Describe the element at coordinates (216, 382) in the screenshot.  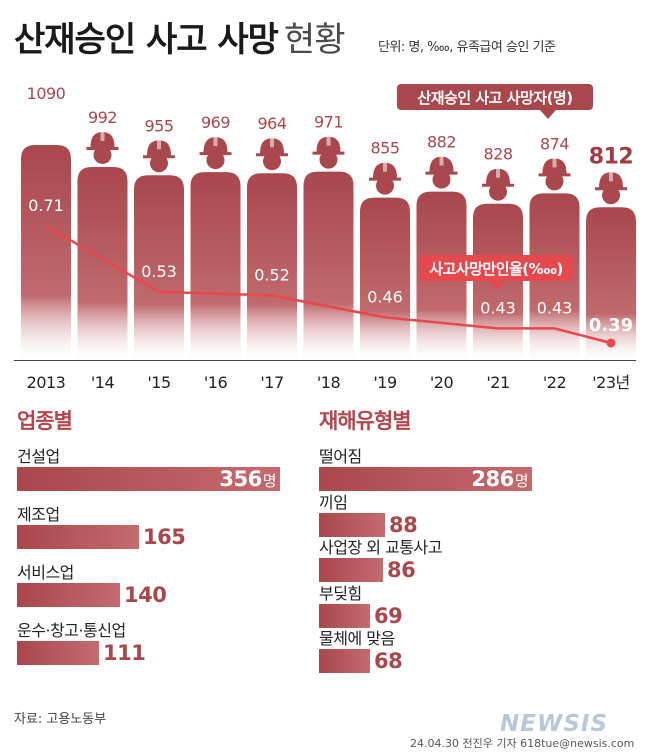
I see `category-label: '16` at that location.